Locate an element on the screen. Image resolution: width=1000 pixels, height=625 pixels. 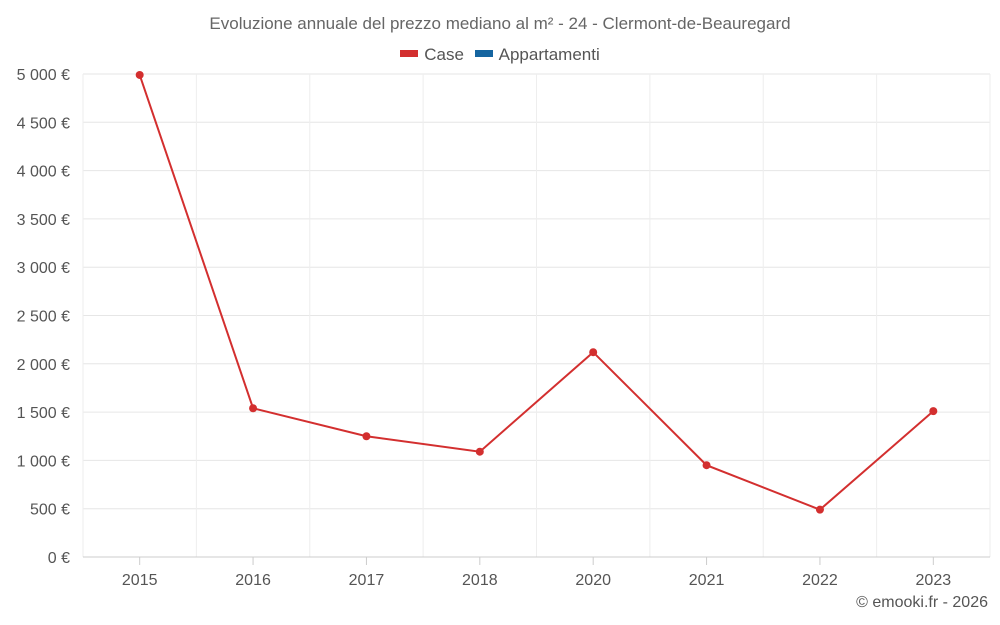
y-tick-label: 5 000 € is located at coordinates (43, 75).